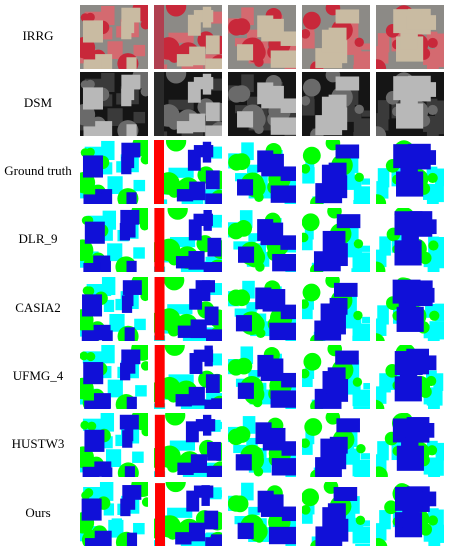  Describe the element at coordinates (38, 238) in the screenshot. I see `row-label: DLR_9` at that location.